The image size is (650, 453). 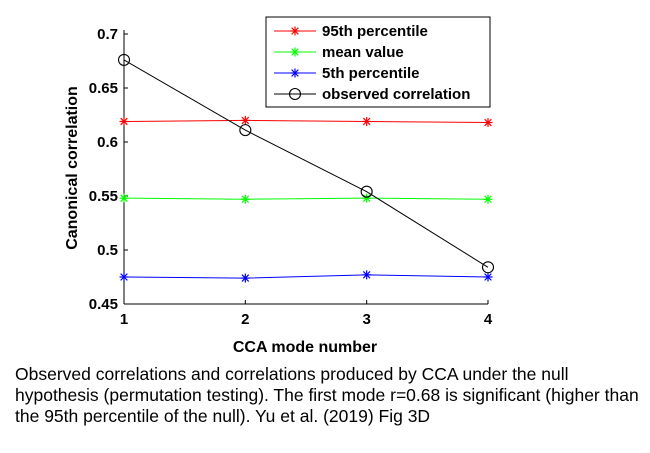 I want to click on series-mean-value, so click(x=306, y=198).